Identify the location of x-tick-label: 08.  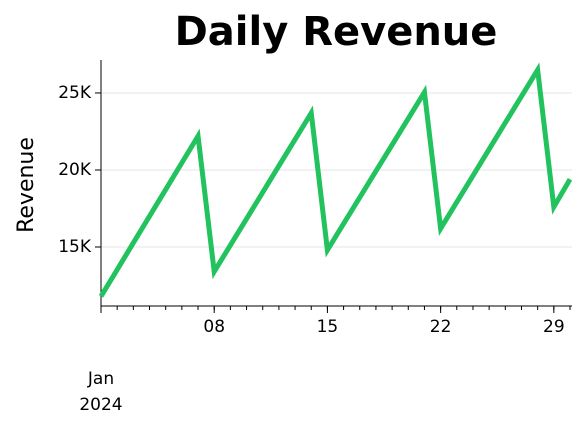
(214, 327).